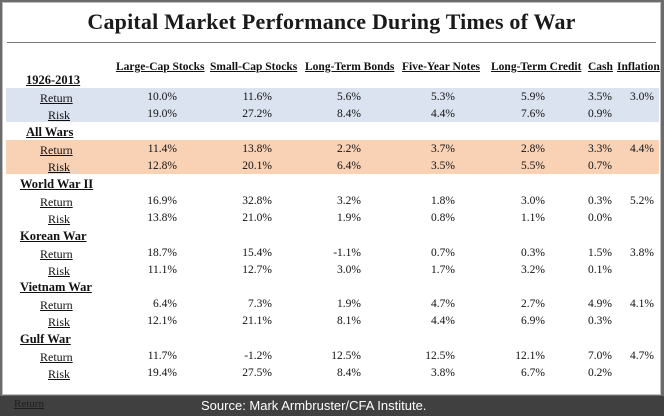 Image resolution: width=664 pixels, height=416 pixels. I want to click on table-cell: 2.7%, so click(533, 304).